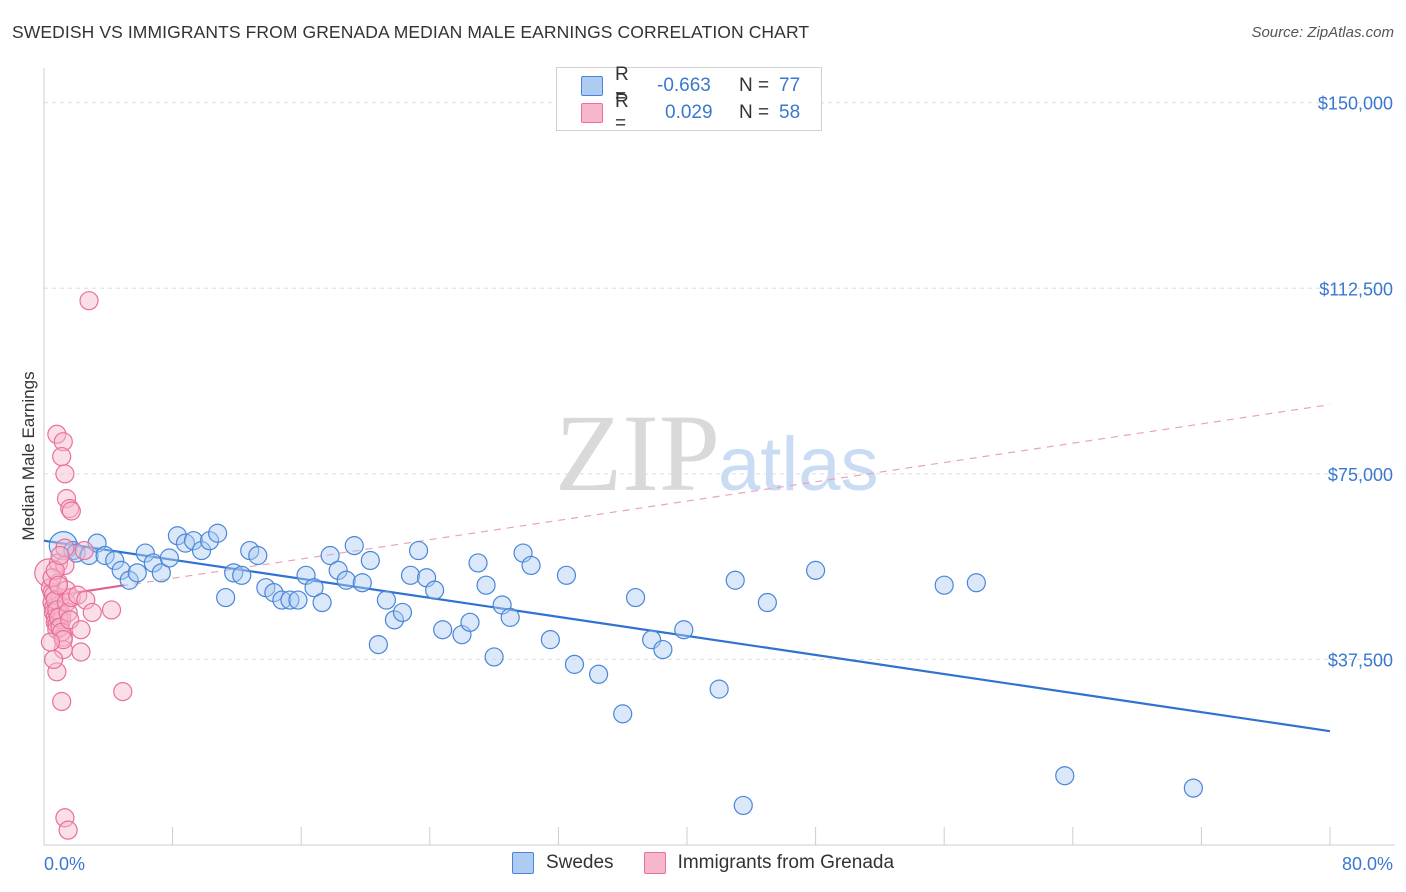  What do you see at coordinates (28, 455) in the screenshot?
I see `y-axis-label: Median Male Earnings` at bounding box center [28, 455].